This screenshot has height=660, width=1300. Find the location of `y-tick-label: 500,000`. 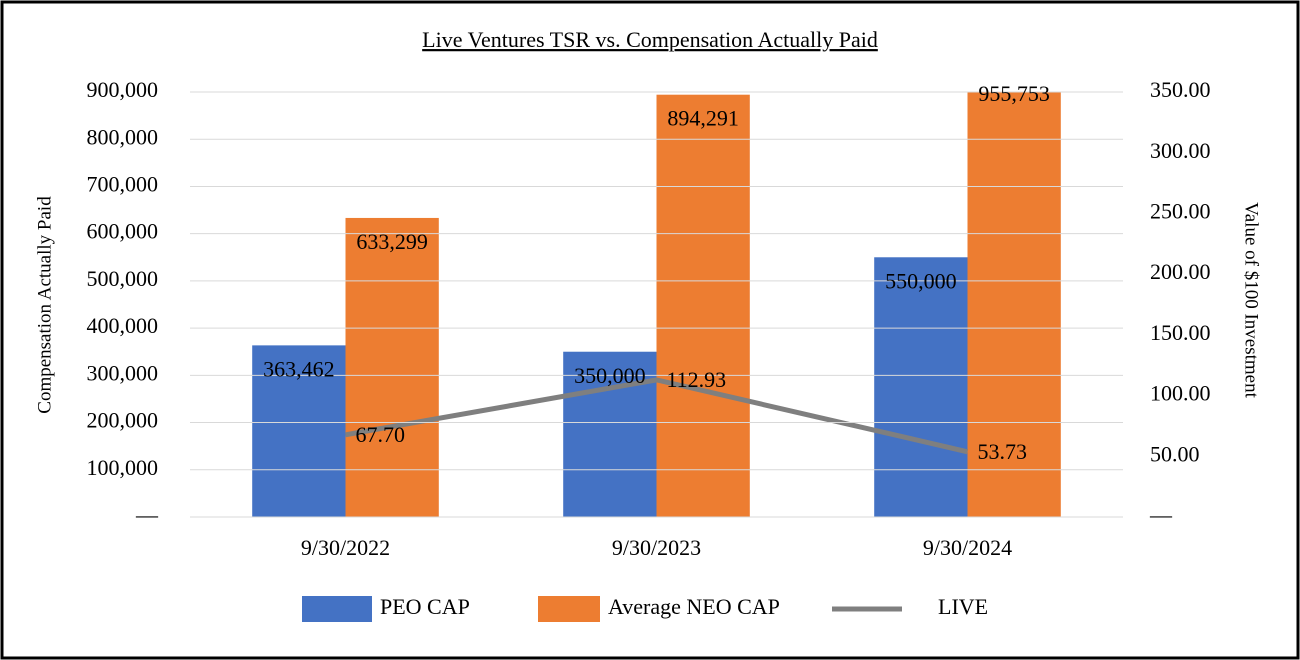

y-tick-label: 500,000 is located at coordinates (123, 278).